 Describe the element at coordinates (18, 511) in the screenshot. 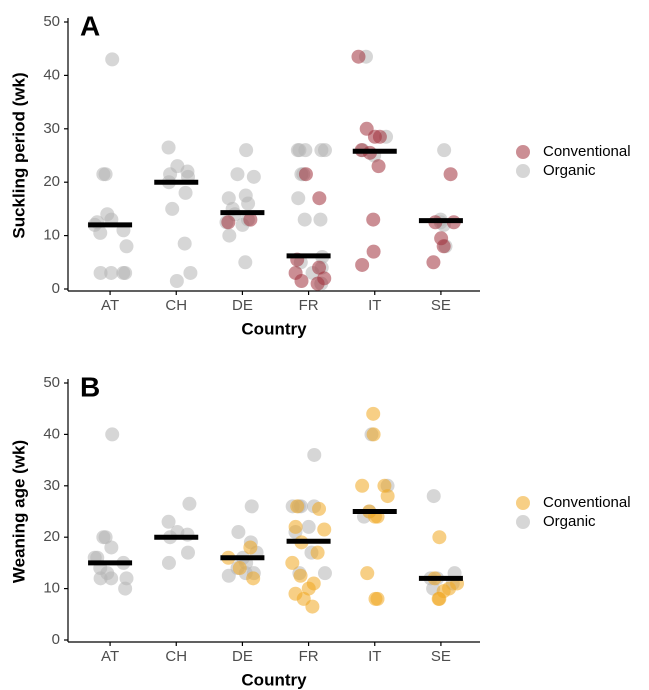

I see `y-axis-label: Weaning age (wk)` at that location.